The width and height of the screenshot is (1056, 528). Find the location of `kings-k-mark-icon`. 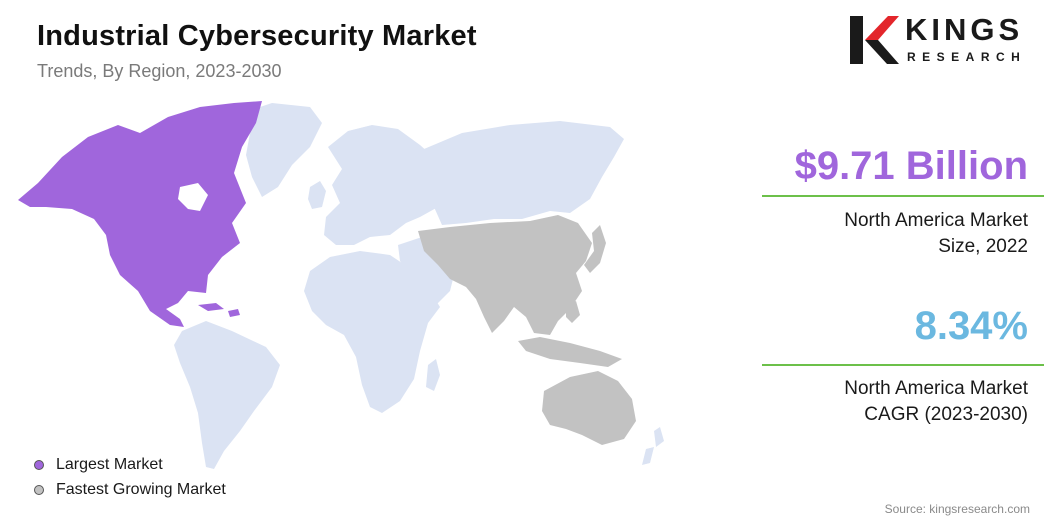

kings-k-mark-icon is located at coordinates (874, 40).